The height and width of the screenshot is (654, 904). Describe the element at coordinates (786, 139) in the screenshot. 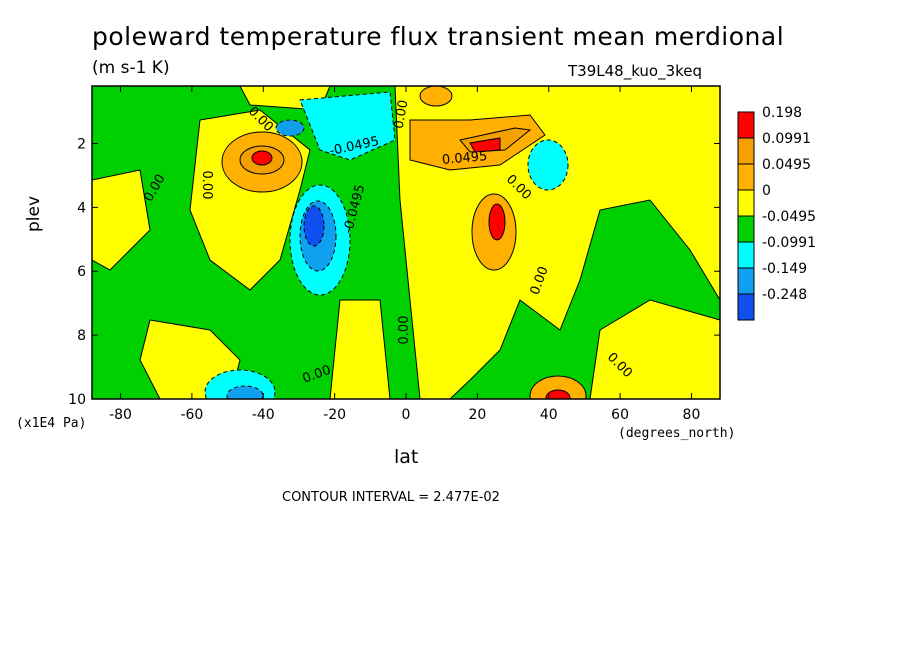

I see `legend-label: 0.0991` at that location.